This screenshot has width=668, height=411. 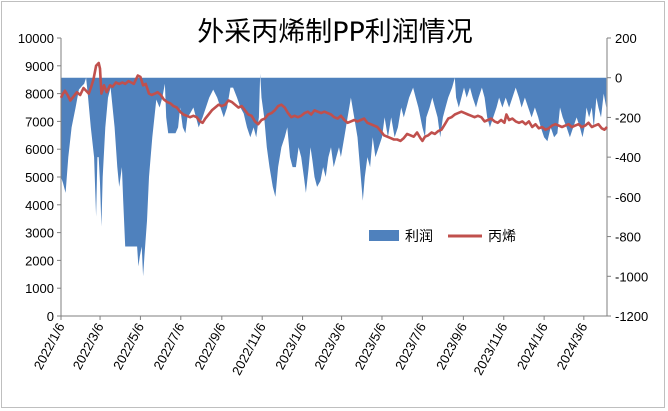 What do you see at coordinates (335, 32) in the screenshot?
I see `chart-title: 外采丙烯制PP利润情况` at bounding box center [335, 32].